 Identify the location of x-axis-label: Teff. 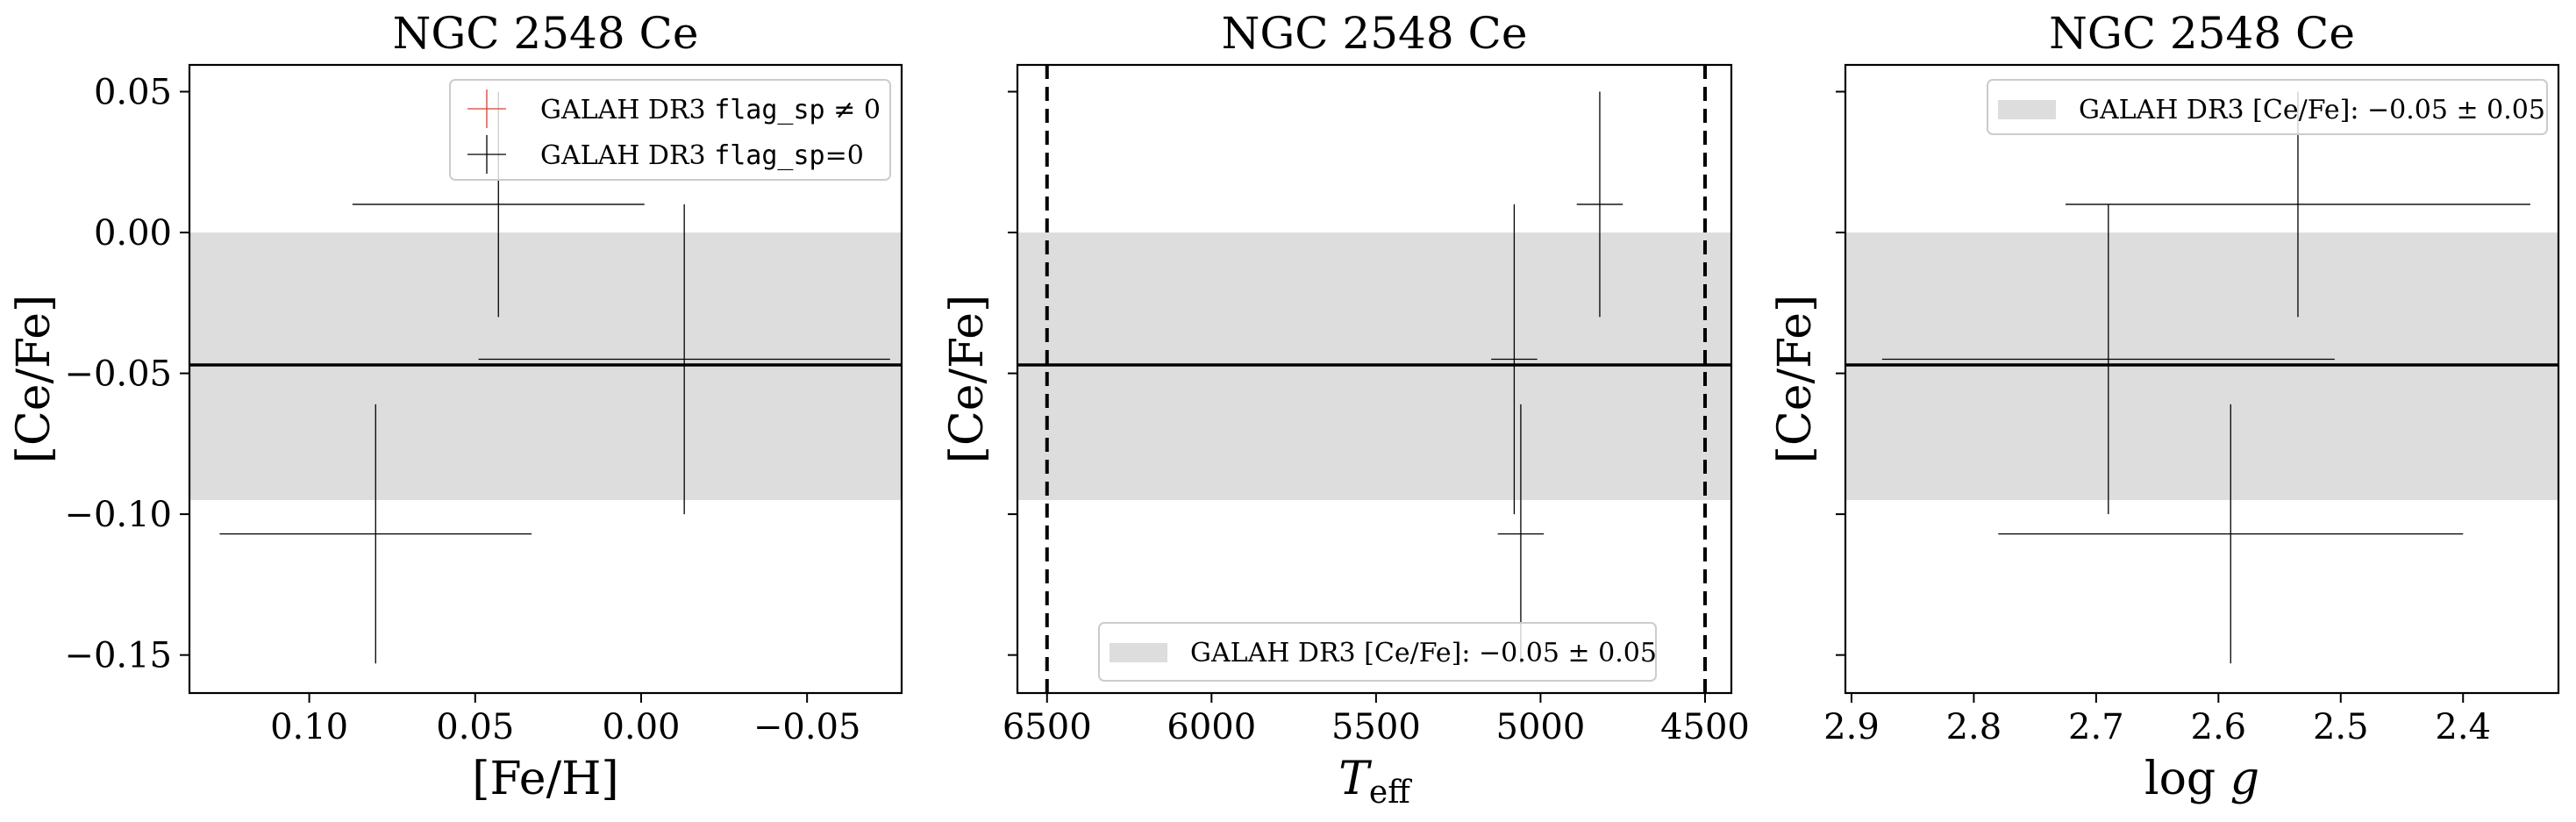
(1375, 782).